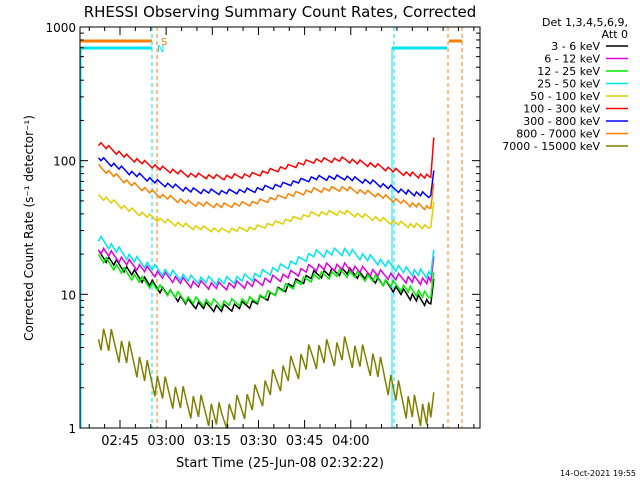 This screenshot has height=480, width=640. Describe the element at coordinates (551, 146) in the screenshot. I see `legend-label: 7000 - 15000 keV` at that location.